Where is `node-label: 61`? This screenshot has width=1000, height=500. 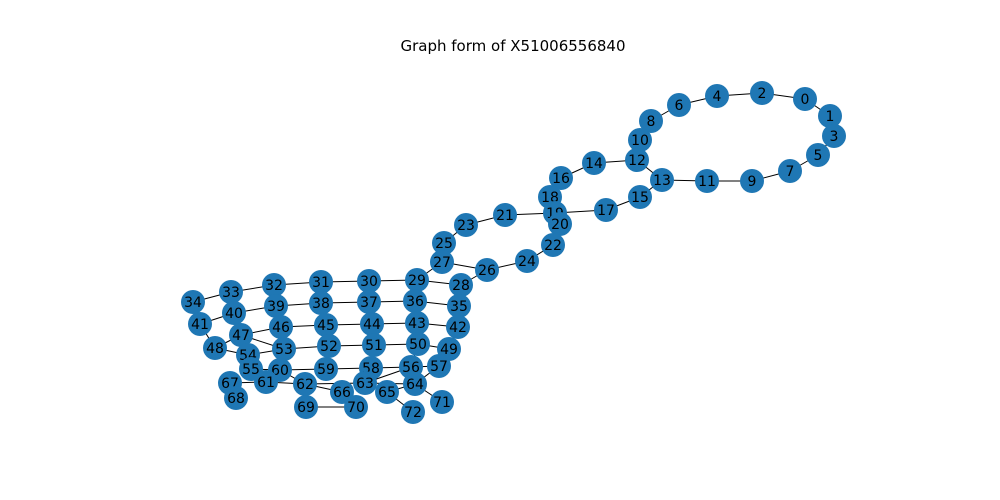
node-label: 61 is located at coordinates (266, 383).